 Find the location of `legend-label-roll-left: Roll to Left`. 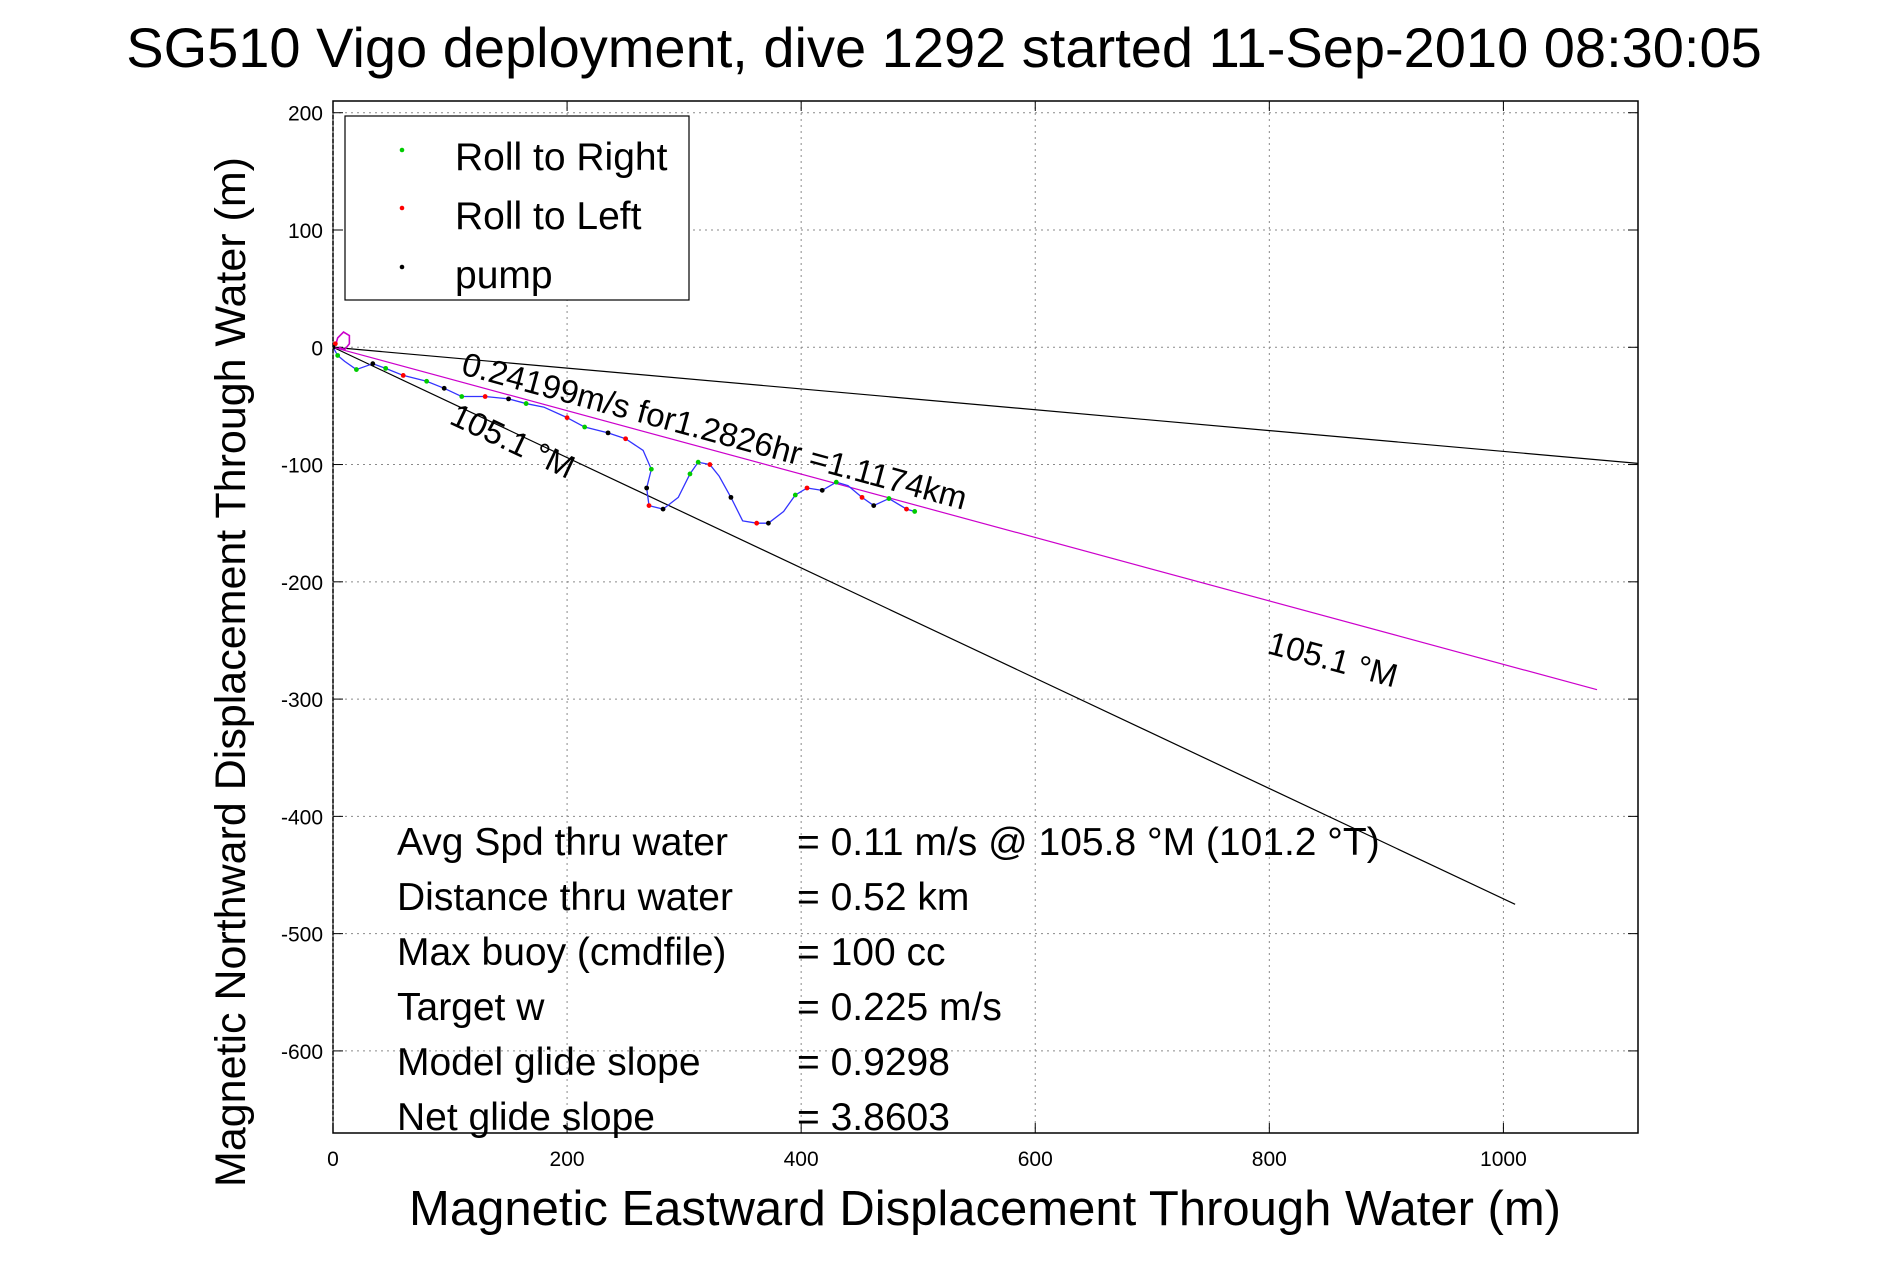

legend-label-roll-left: Roll to Left is located at coordinates (548, 216).